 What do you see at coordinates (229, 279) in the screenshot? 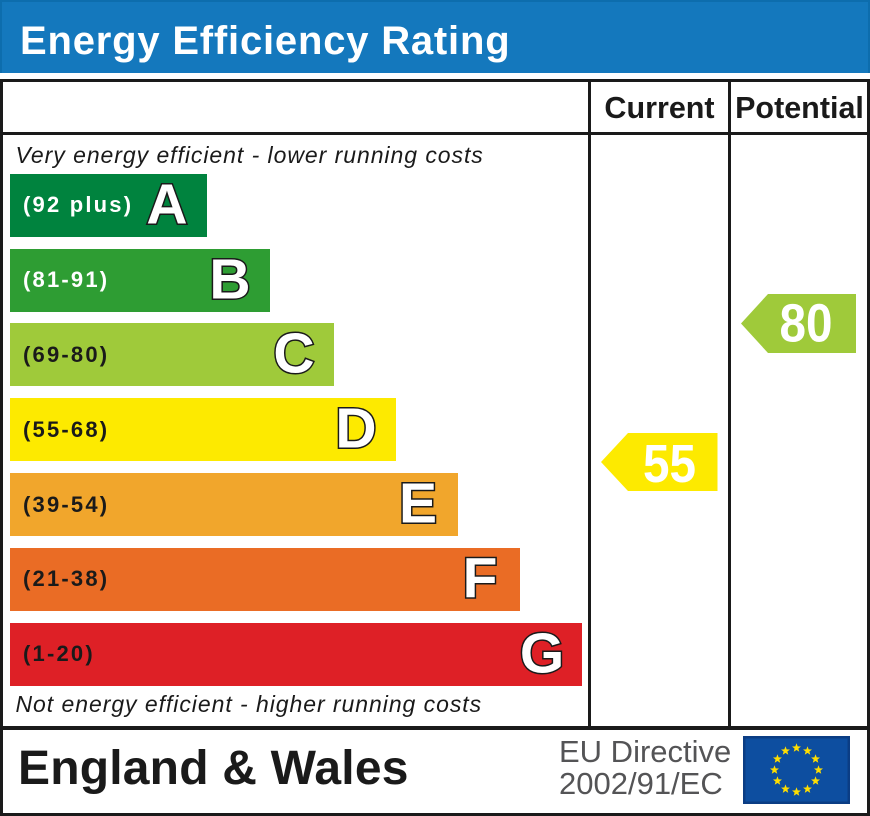
I see `svg-text: B` at bounding box center [229, 279].